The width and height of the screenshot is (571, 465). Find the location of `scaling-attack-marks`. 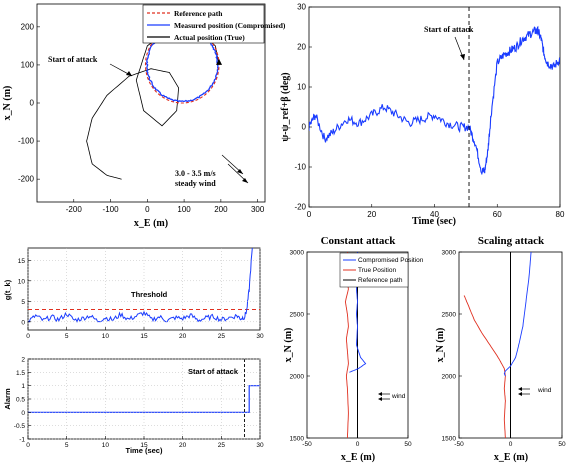

scaling-attack-marks is located at coordinates (497, 345).